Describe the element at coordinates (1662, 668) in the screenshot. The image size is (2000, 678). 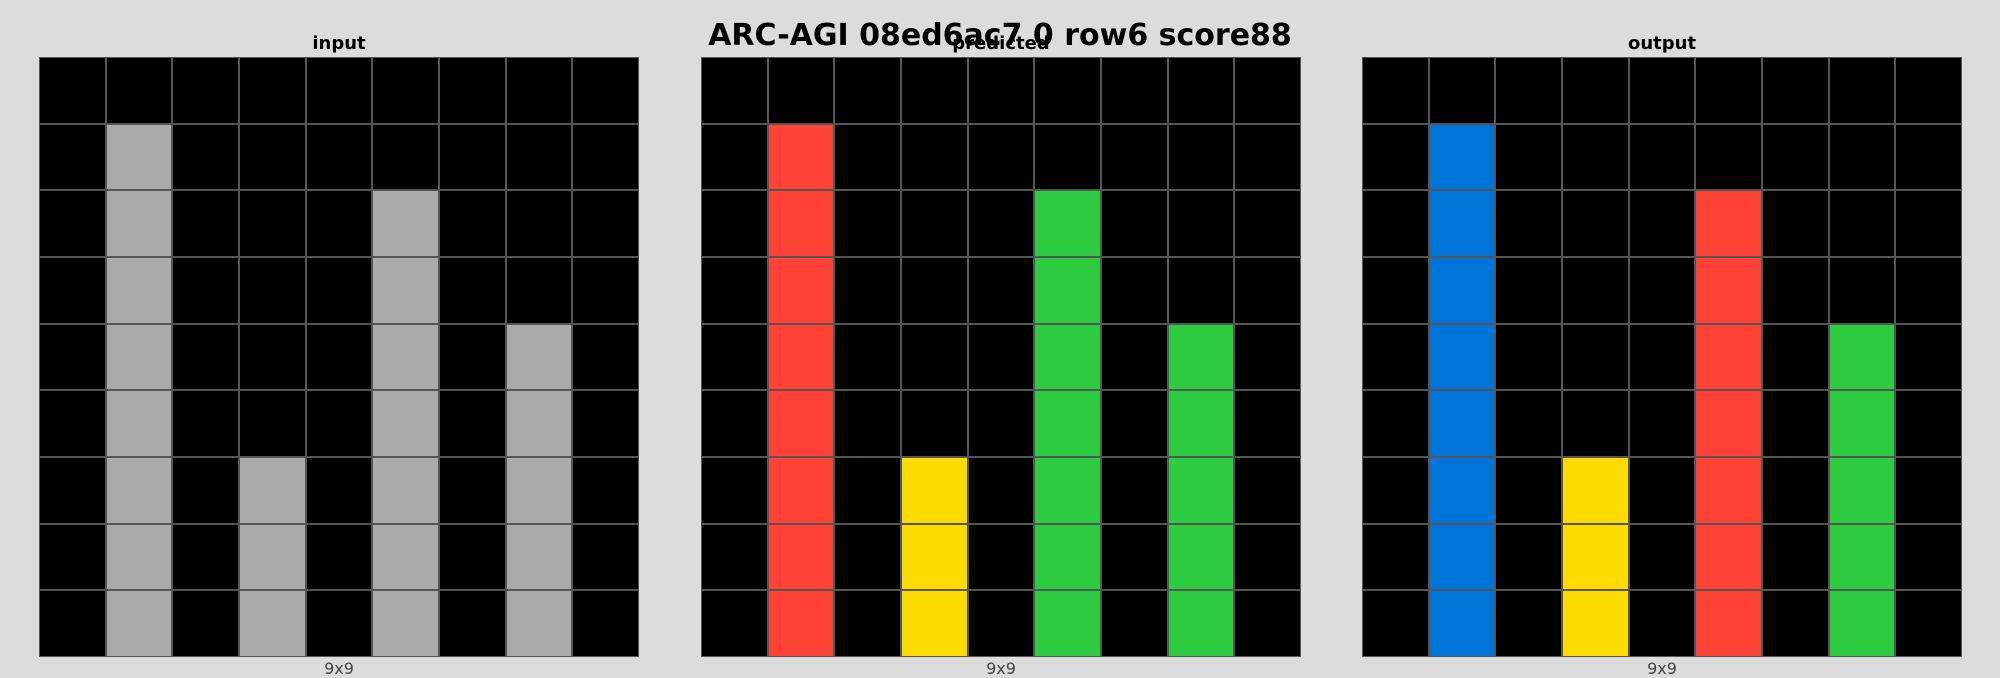
I see `output-grid-size: 9x9` at that location.